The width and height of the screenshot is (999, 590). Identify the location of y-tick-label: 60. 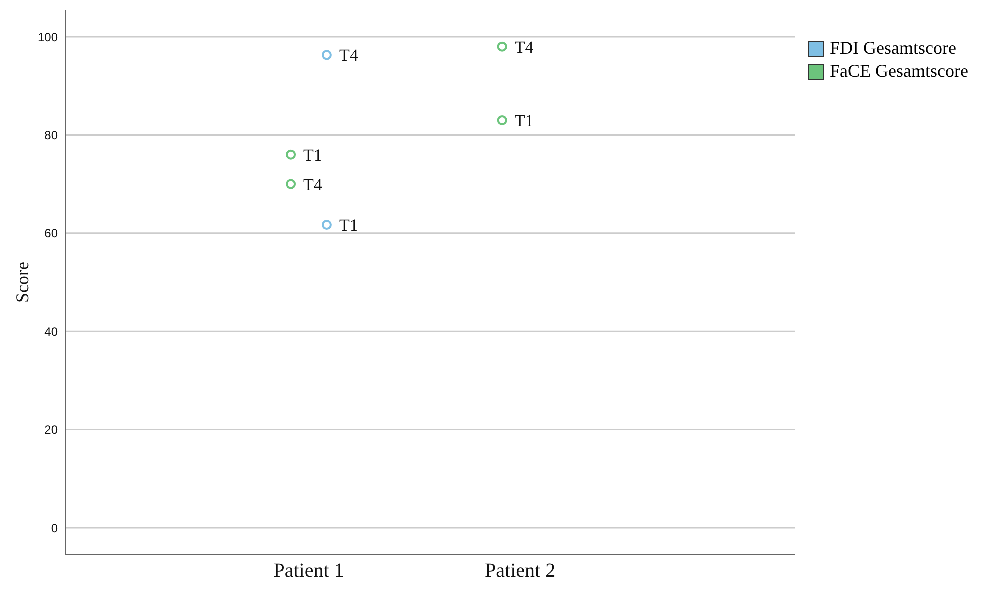
(51, 233).